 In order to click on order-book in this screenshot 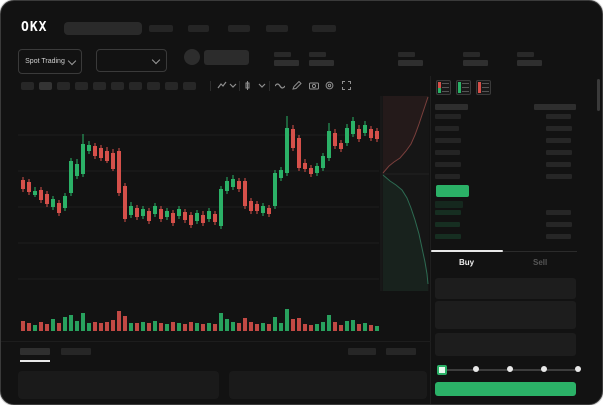, I will do `click(504, 166)`.